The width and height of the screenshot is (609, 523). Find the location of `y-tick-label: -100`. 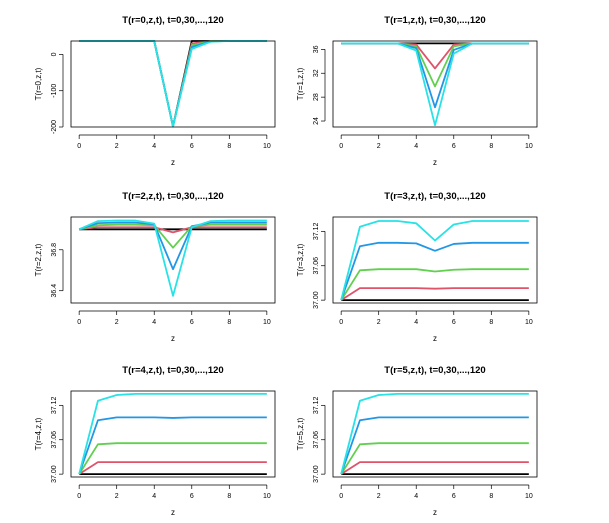

y-tick-label: -100 is located at coordinates (54, 91).